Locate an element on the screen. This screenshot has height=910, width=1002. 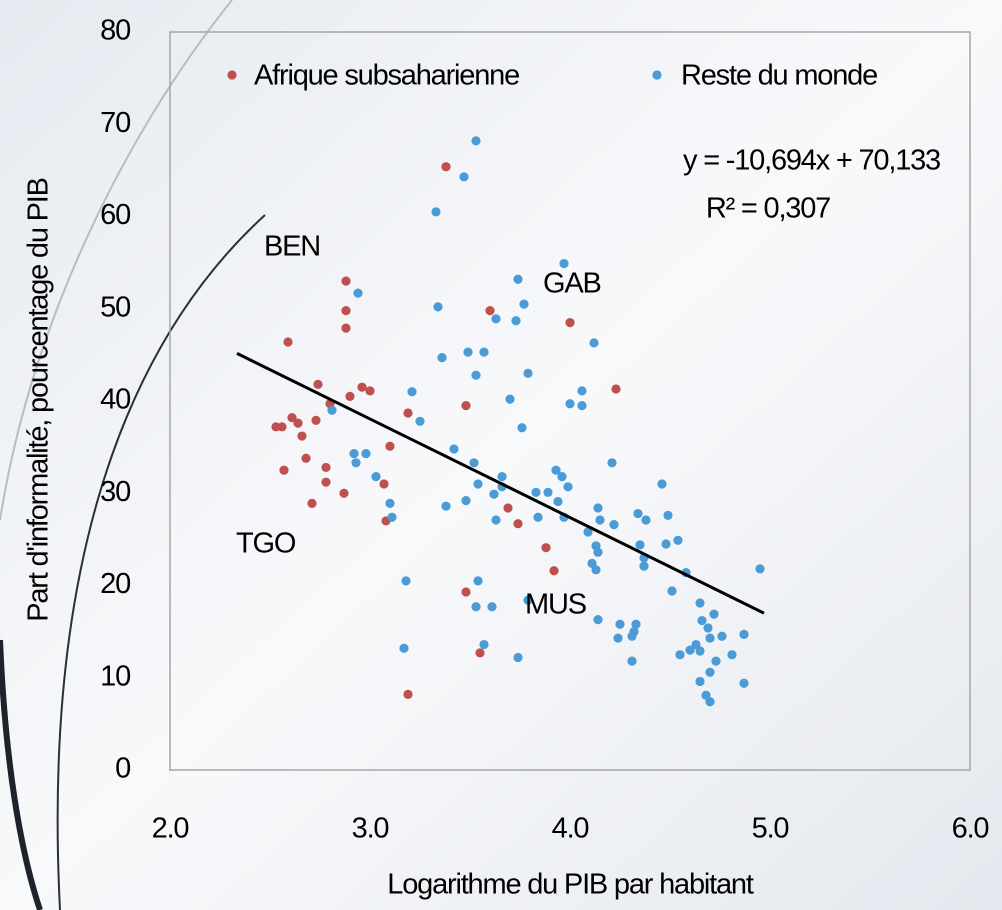
decor-arc is located at coordinates (21, 774).